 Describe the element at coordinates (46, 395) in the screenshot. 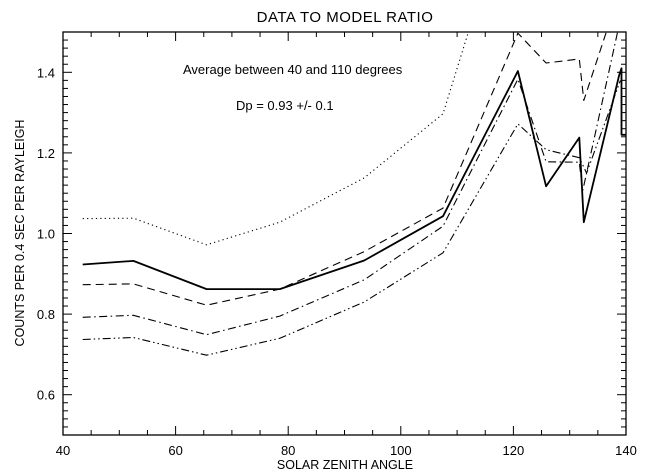

I see `y-tick-label: 0.6` at that location.